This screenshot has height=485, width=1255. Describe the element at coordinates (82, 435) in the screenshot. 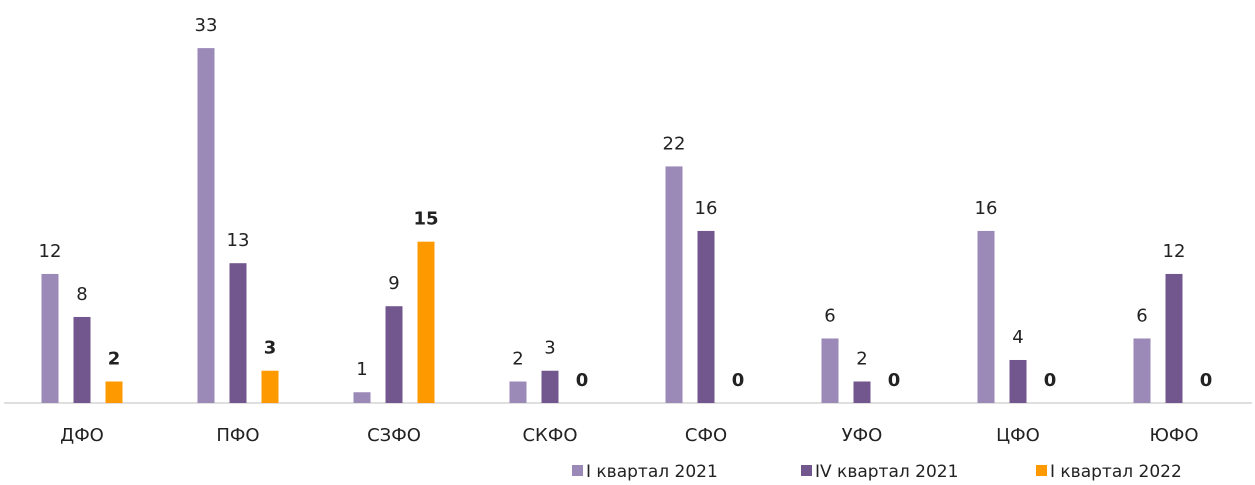

I see `x-tick-label: ДФО` at that location.